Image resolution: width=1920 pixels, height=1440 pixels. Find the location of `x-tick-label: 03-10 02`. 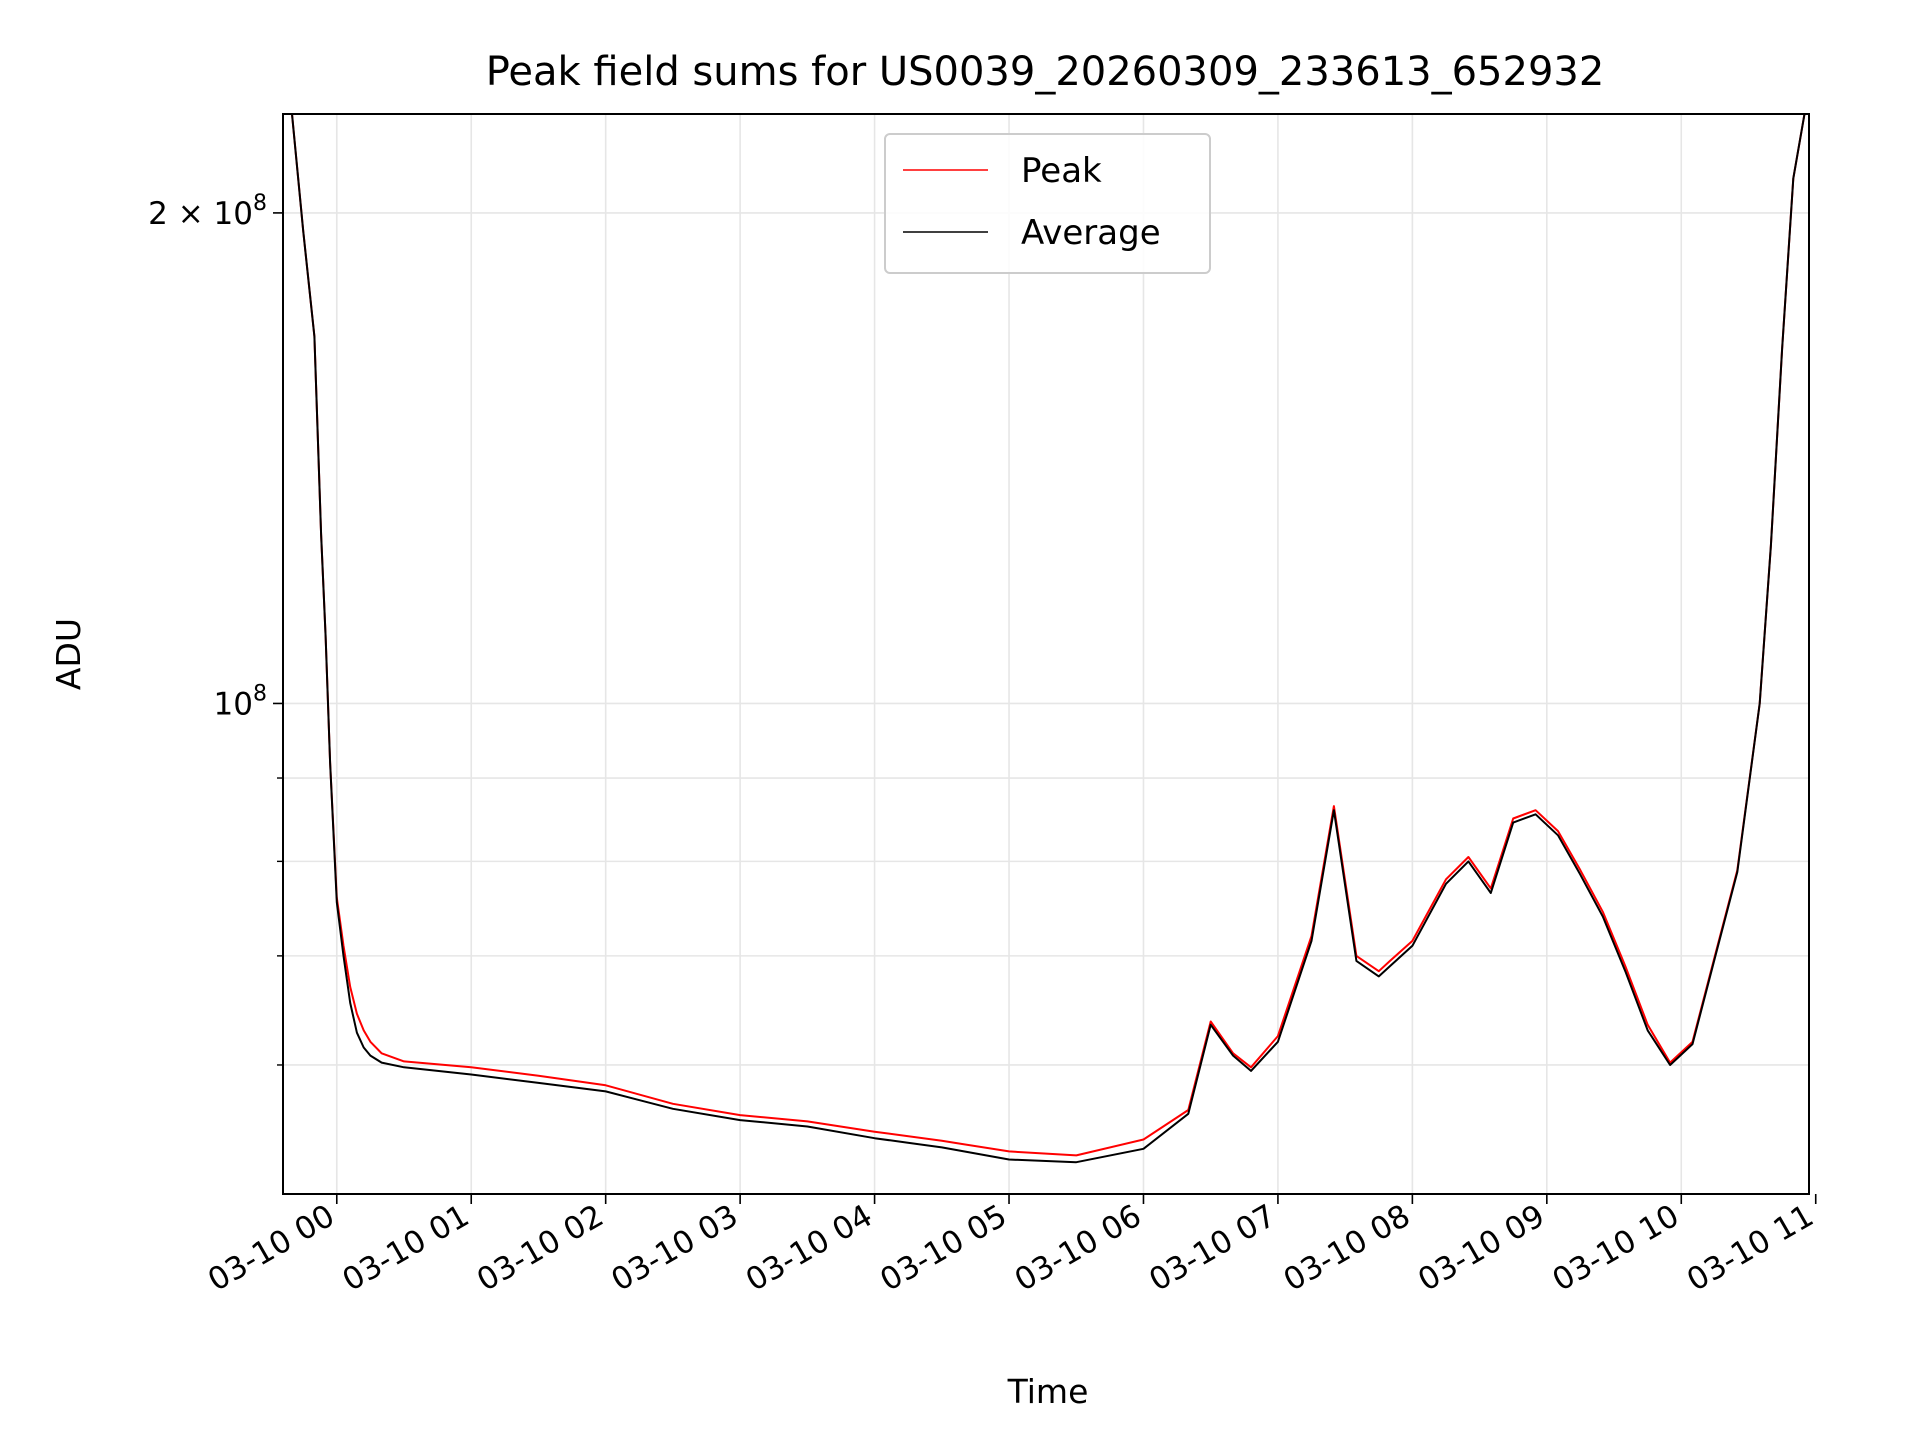

x-tick-label: 03-10 02 is located at coordinates (540, 1248).